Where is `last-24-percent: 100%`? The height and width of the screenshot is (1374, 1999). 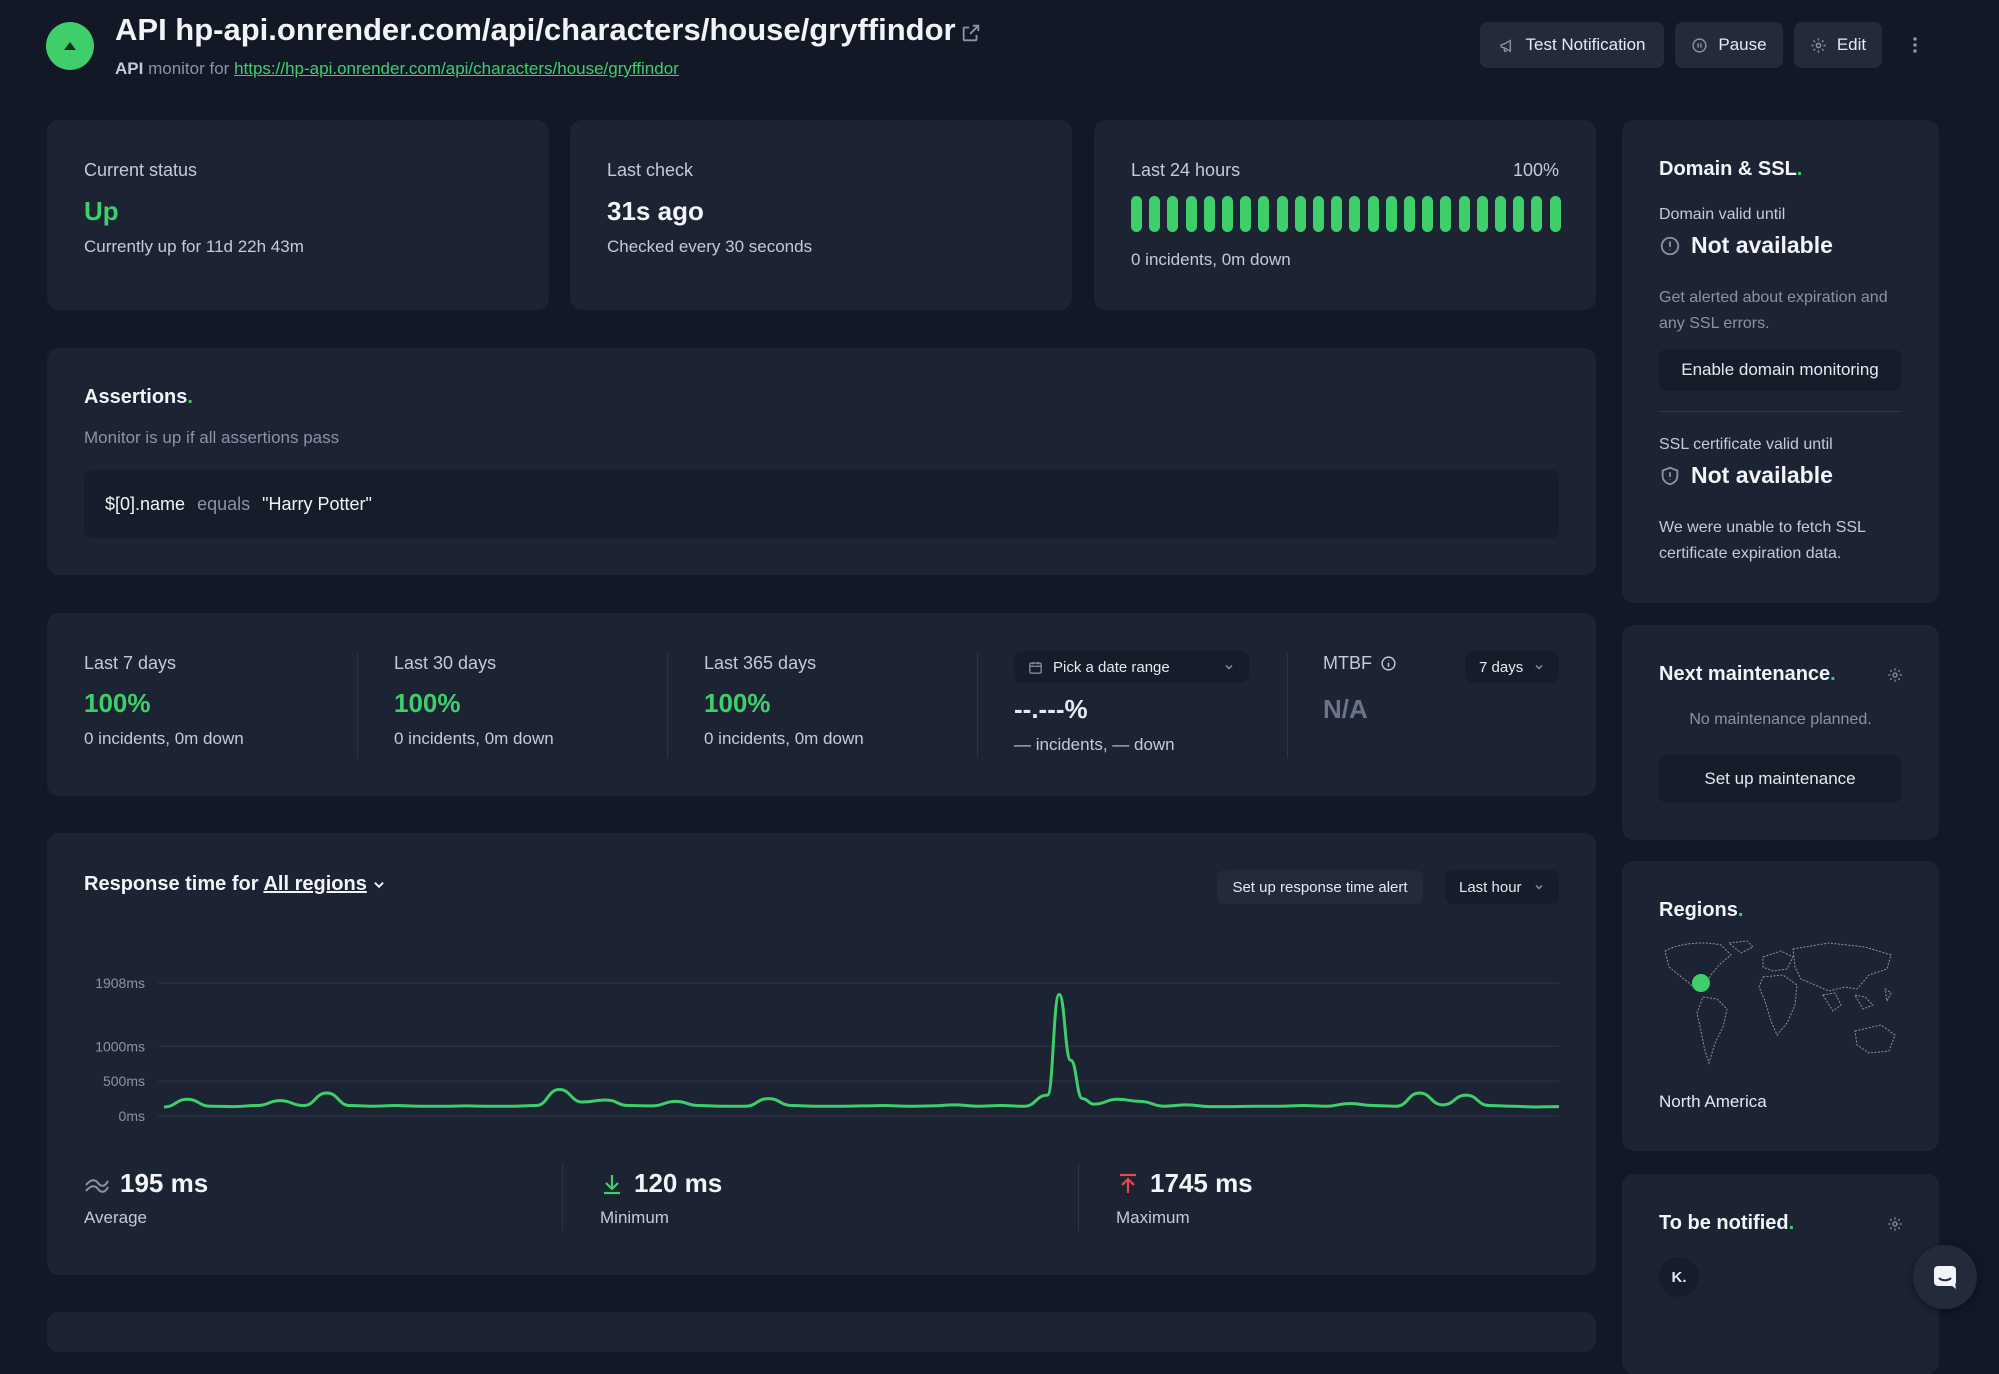 last-24-percent: 100% is located at coordinates (1535, 170).